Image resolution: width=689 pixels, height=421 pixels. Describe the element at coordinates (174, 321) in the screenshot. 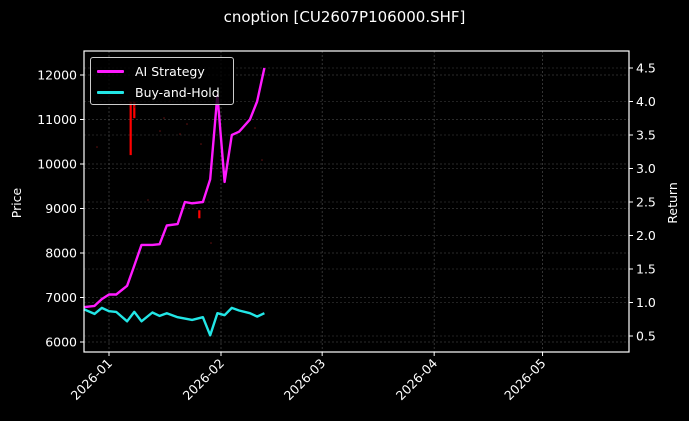

I see `series-line-buy-and-hold` at that location.